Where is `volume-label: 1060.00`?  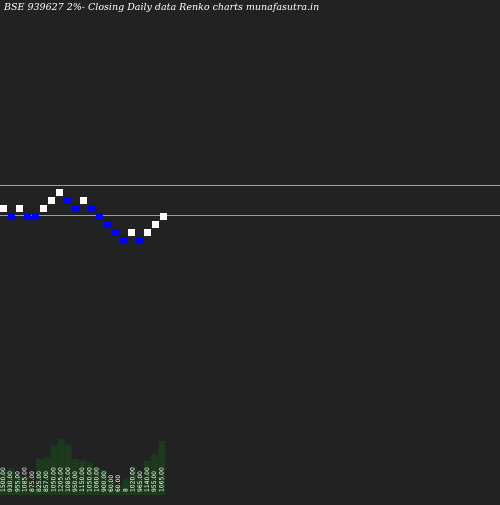 volume-label: 1060.00 is located at coordinates (97, 479).